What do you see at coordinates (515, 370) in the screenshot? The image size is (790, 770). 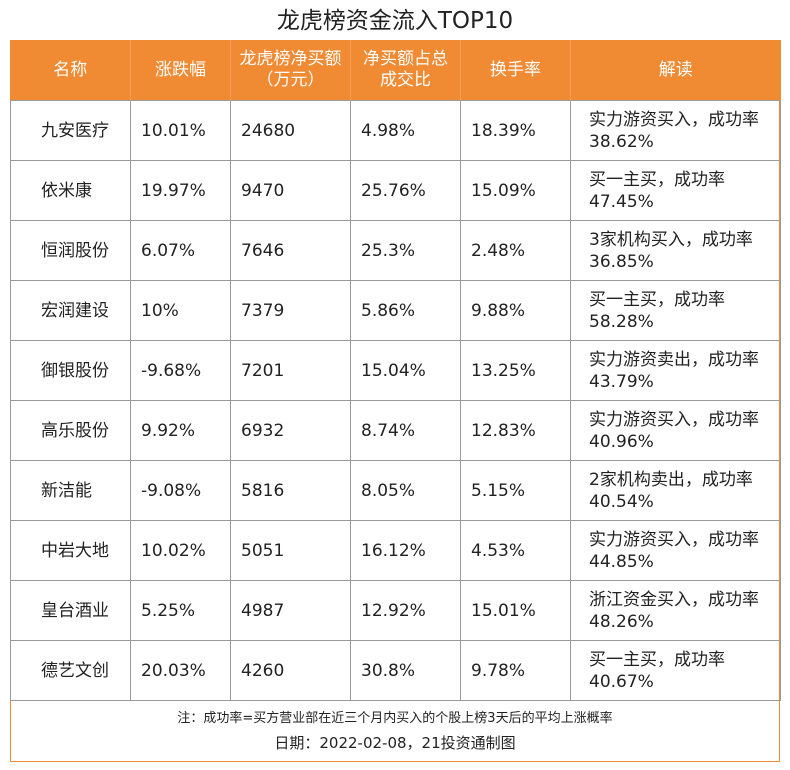 I see `cell-turnover: 13.25%` at bounding box center [515, 370].